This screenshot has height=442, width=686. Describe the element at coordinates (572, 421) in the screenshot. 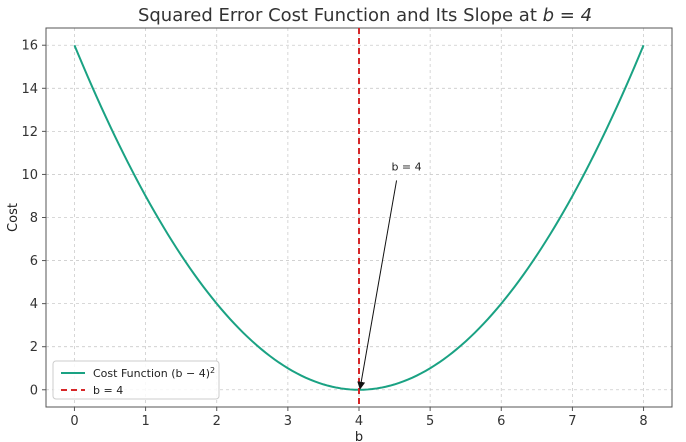

I see `x-tick-label: 7` at that location.